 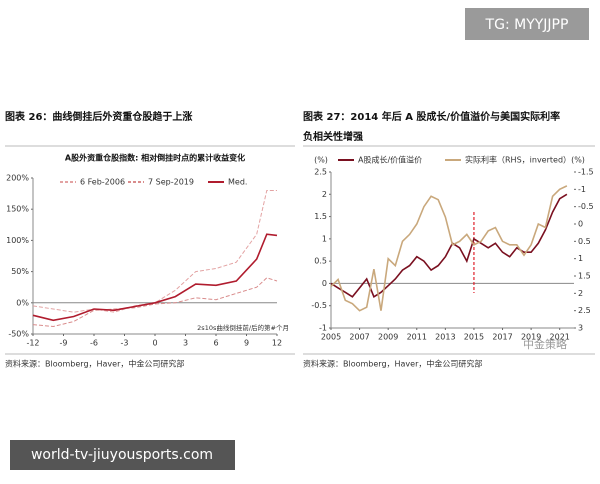 I want to click on y-tick-label: 200%, so click(x=17, y=178).